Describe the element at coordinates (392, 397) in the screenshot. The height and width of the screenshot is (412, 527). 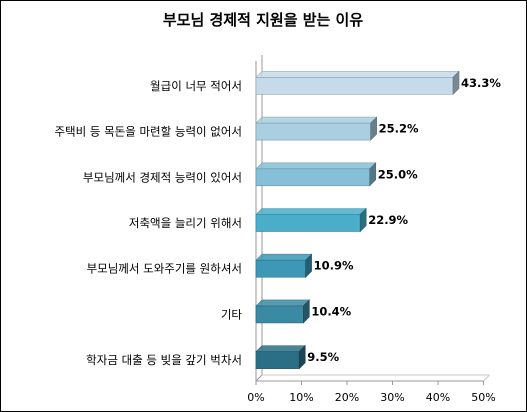
I see `x-tick-label: 30%` at that location.